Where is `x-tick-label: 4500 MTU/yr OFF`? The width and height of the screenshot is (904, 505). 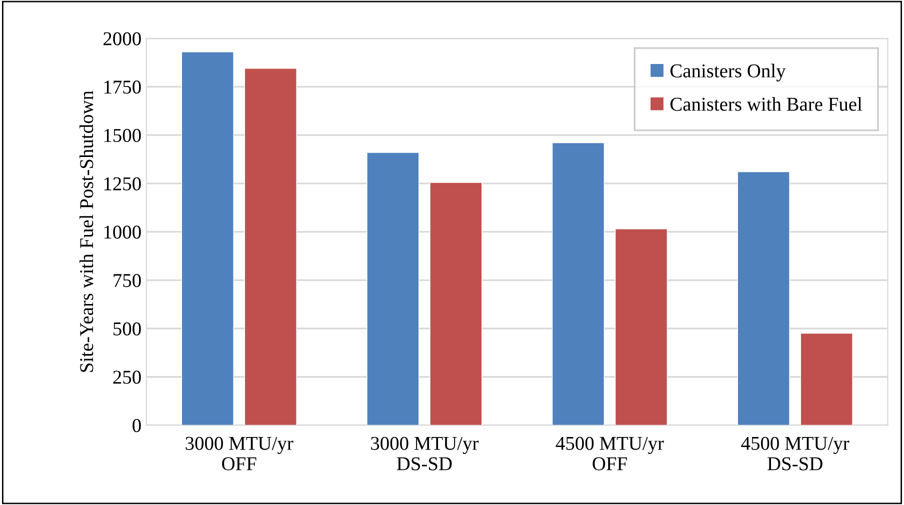 x-tick-label: 4500 MTU/yr OFF is located at coordinates (610, 453).